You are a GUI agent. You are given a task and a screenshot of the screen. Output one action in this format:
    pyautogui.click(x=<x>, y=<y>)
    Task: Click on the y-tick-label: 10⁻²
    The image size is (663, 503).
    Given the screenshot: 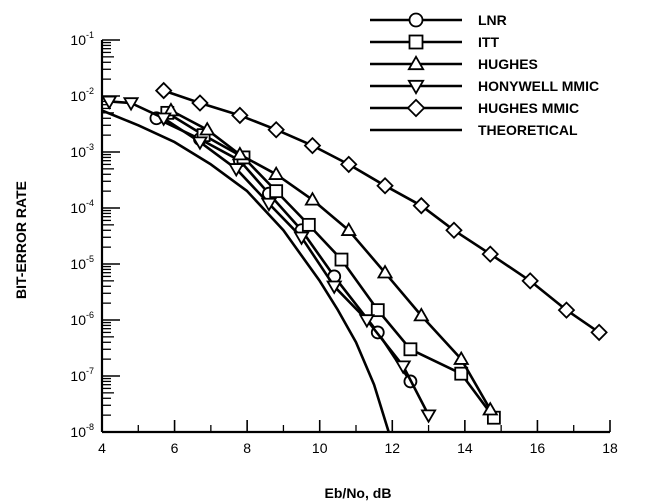 What is the action you would take?
    pyautogui.click(x=82, y=95)
    